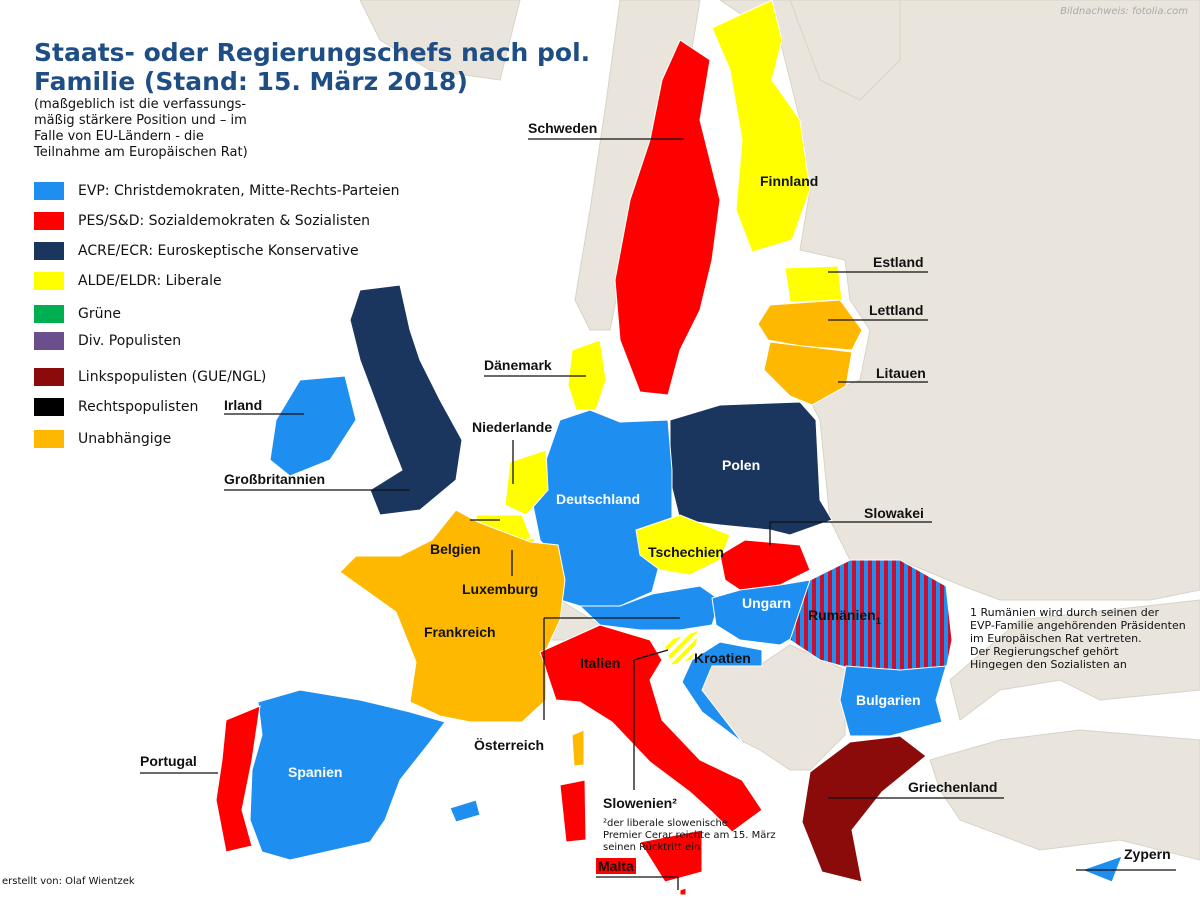  I want to click on country-sardinien, so click(573, 811).